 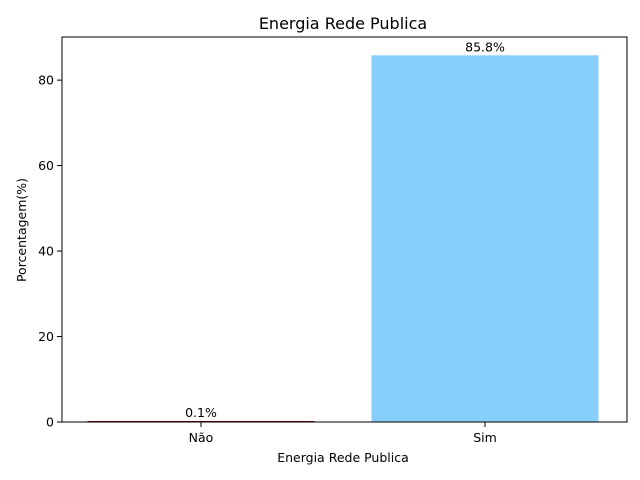 What do you see at coordinates (201, 437) in the screenshot?
I see `x-tick-label-1: Não` at bounding box center [201, 437].